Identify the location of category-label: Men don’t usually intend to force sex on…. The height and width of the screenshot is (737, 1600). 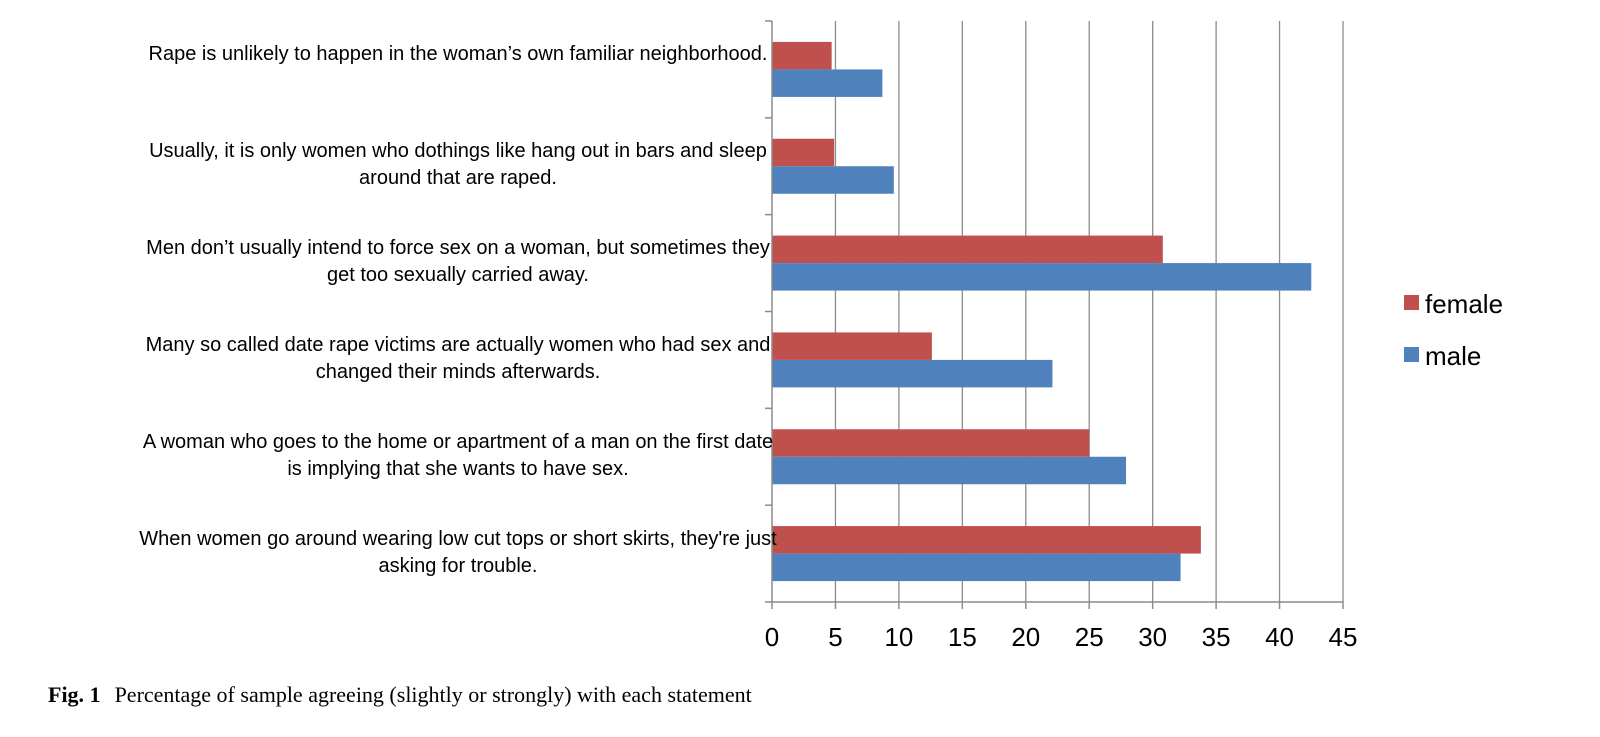
(458, 262).